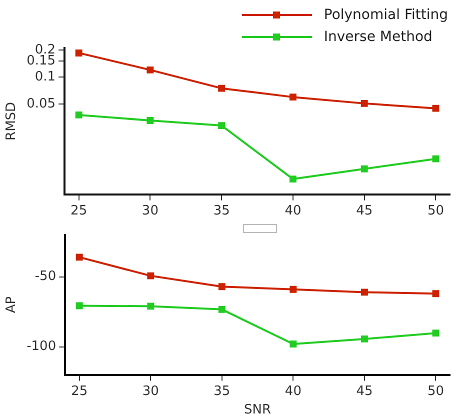  I want to click on legend-label: Polynomial Fitting, so click(386, 15).